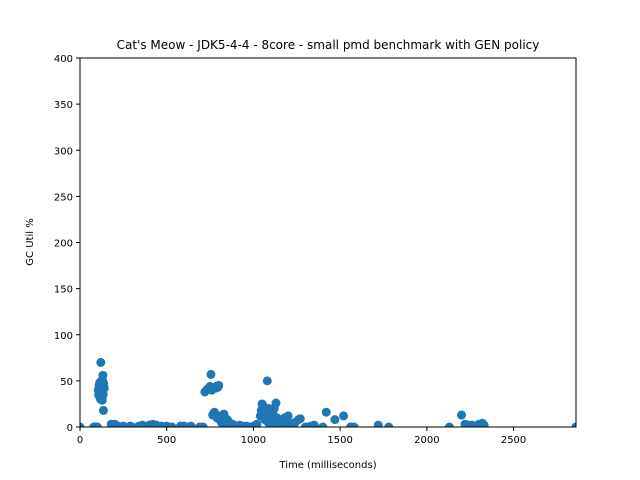 This screenshot has height=480, width=640. I want to click on y-tick-label: 100, so click(63, 336).